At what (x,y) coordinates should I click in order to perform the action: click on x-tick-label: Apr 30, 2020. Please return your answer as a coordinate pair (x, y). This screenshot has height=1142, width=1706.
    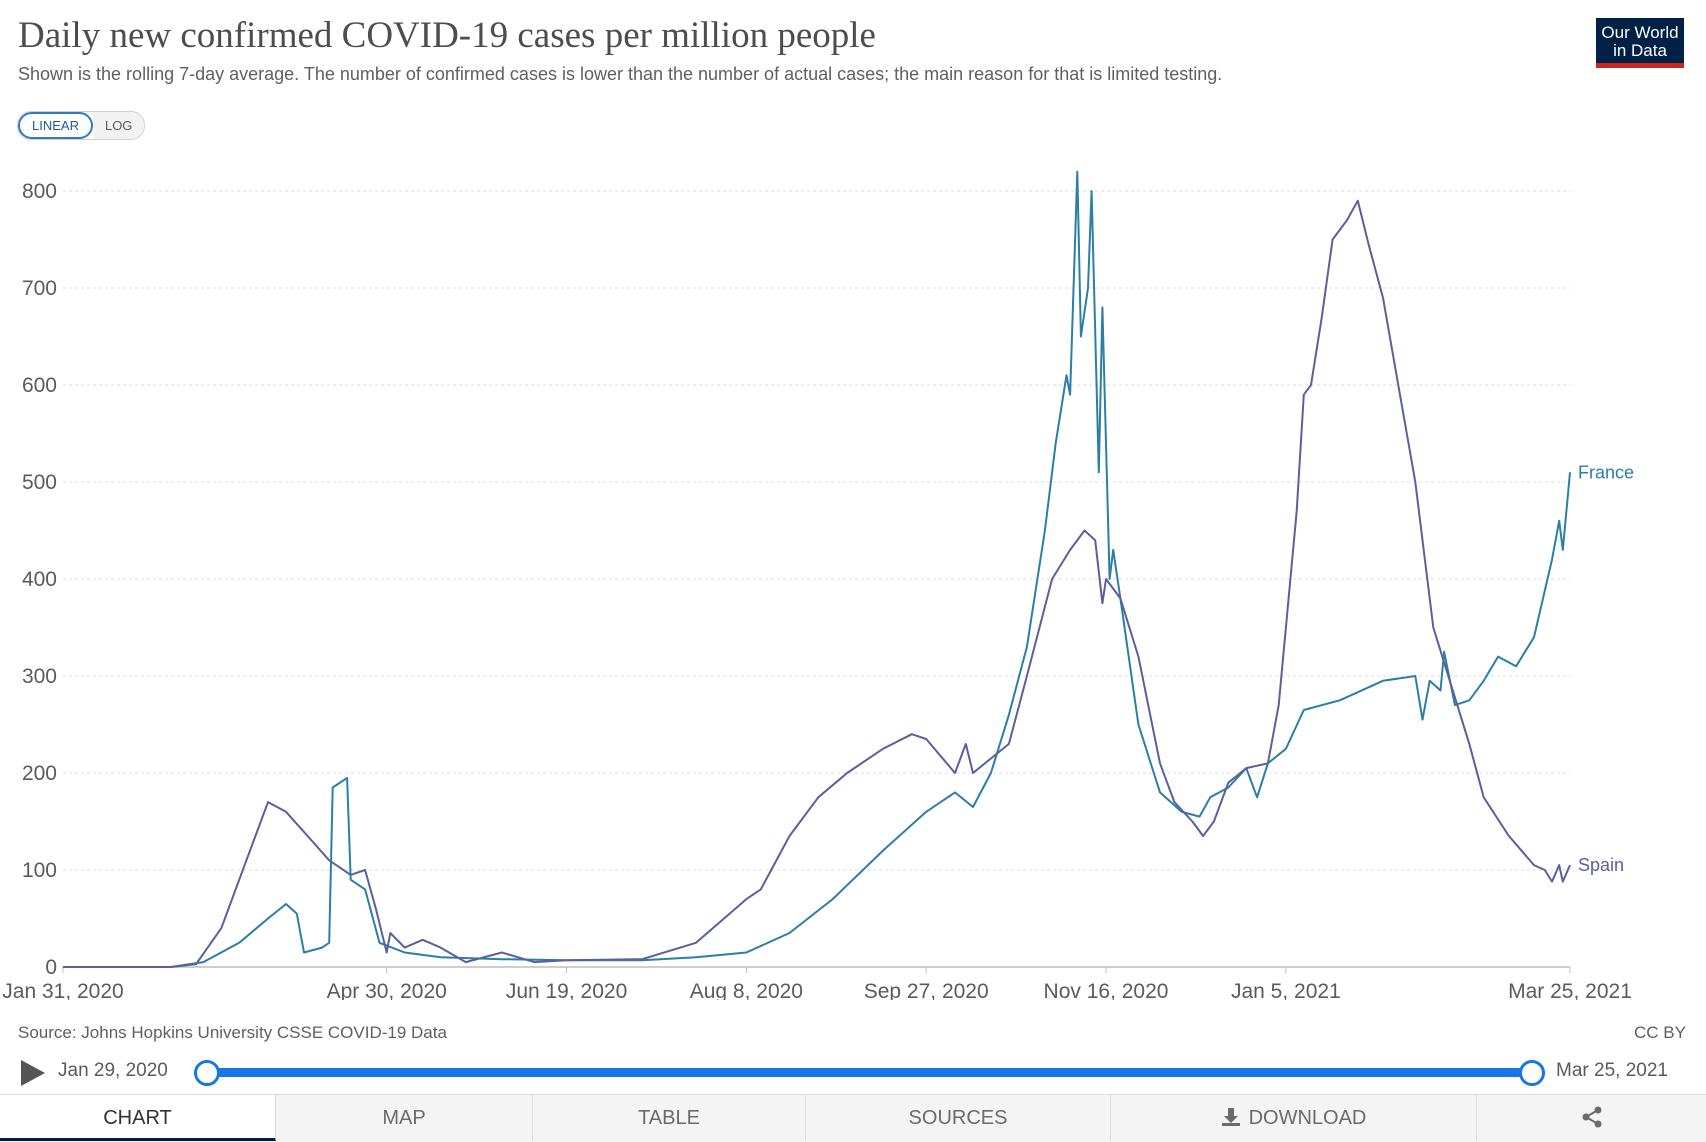
    Looking at the image, I should click on (387, 990).